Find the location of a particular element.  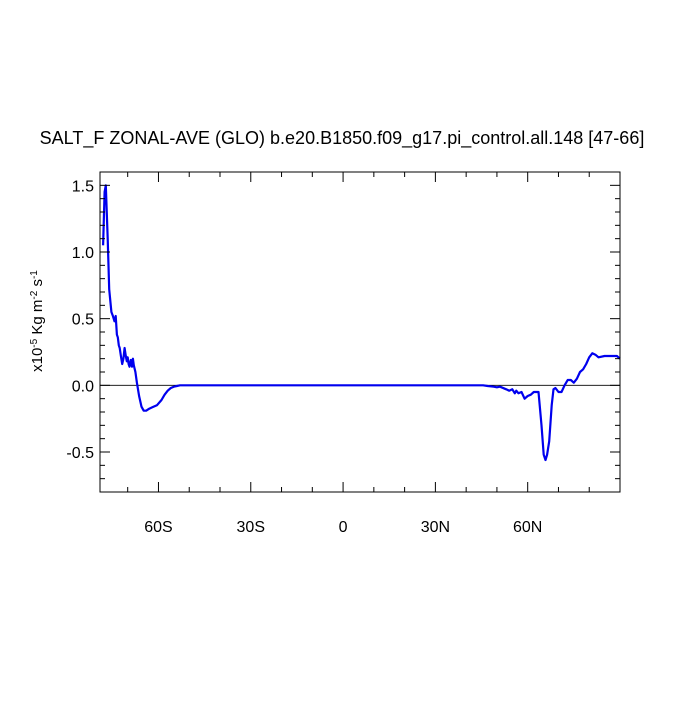

y-axis-label-exponent-3: -1 is located at coordinates (34, 274).